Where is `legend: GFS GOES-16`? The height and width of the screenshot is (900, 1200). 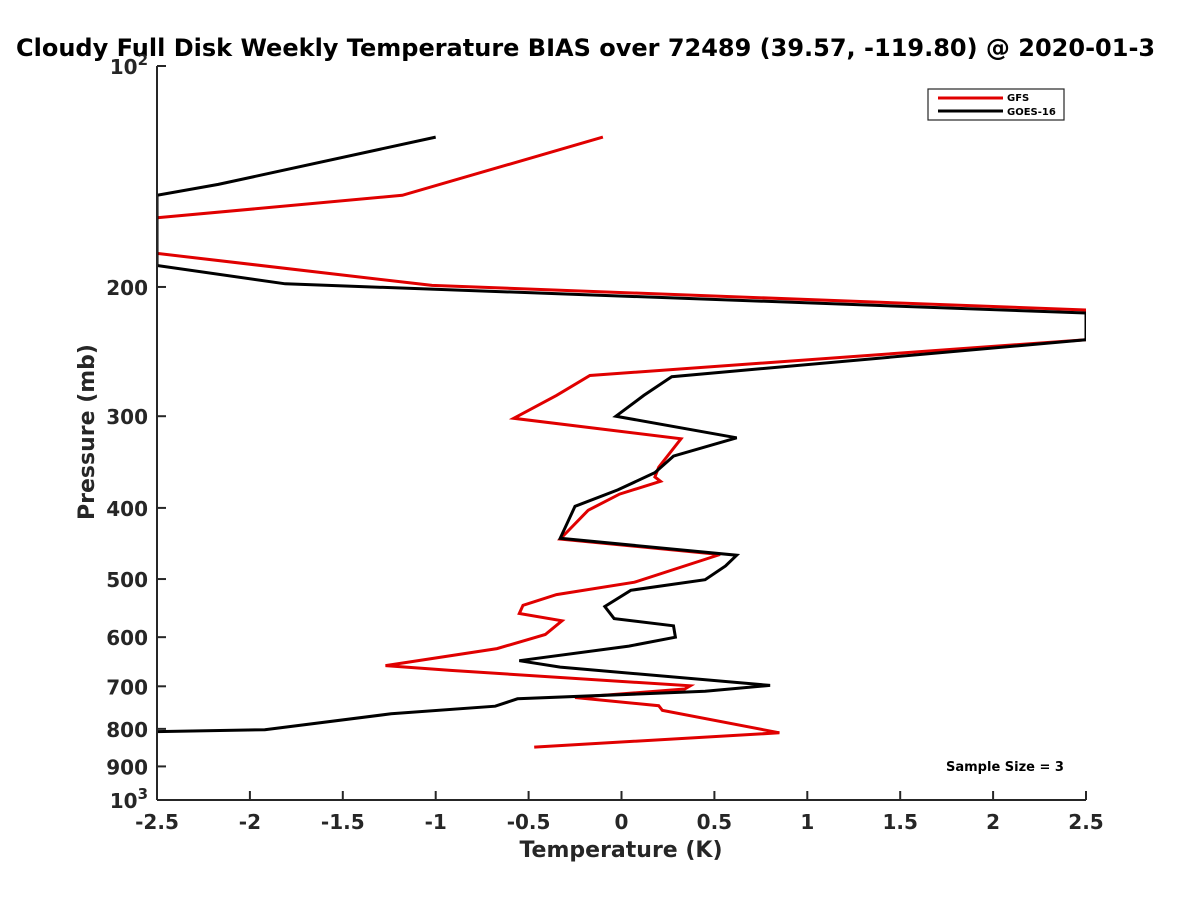 legend: GFS GOES-16 is located at coordinates (996, 104).